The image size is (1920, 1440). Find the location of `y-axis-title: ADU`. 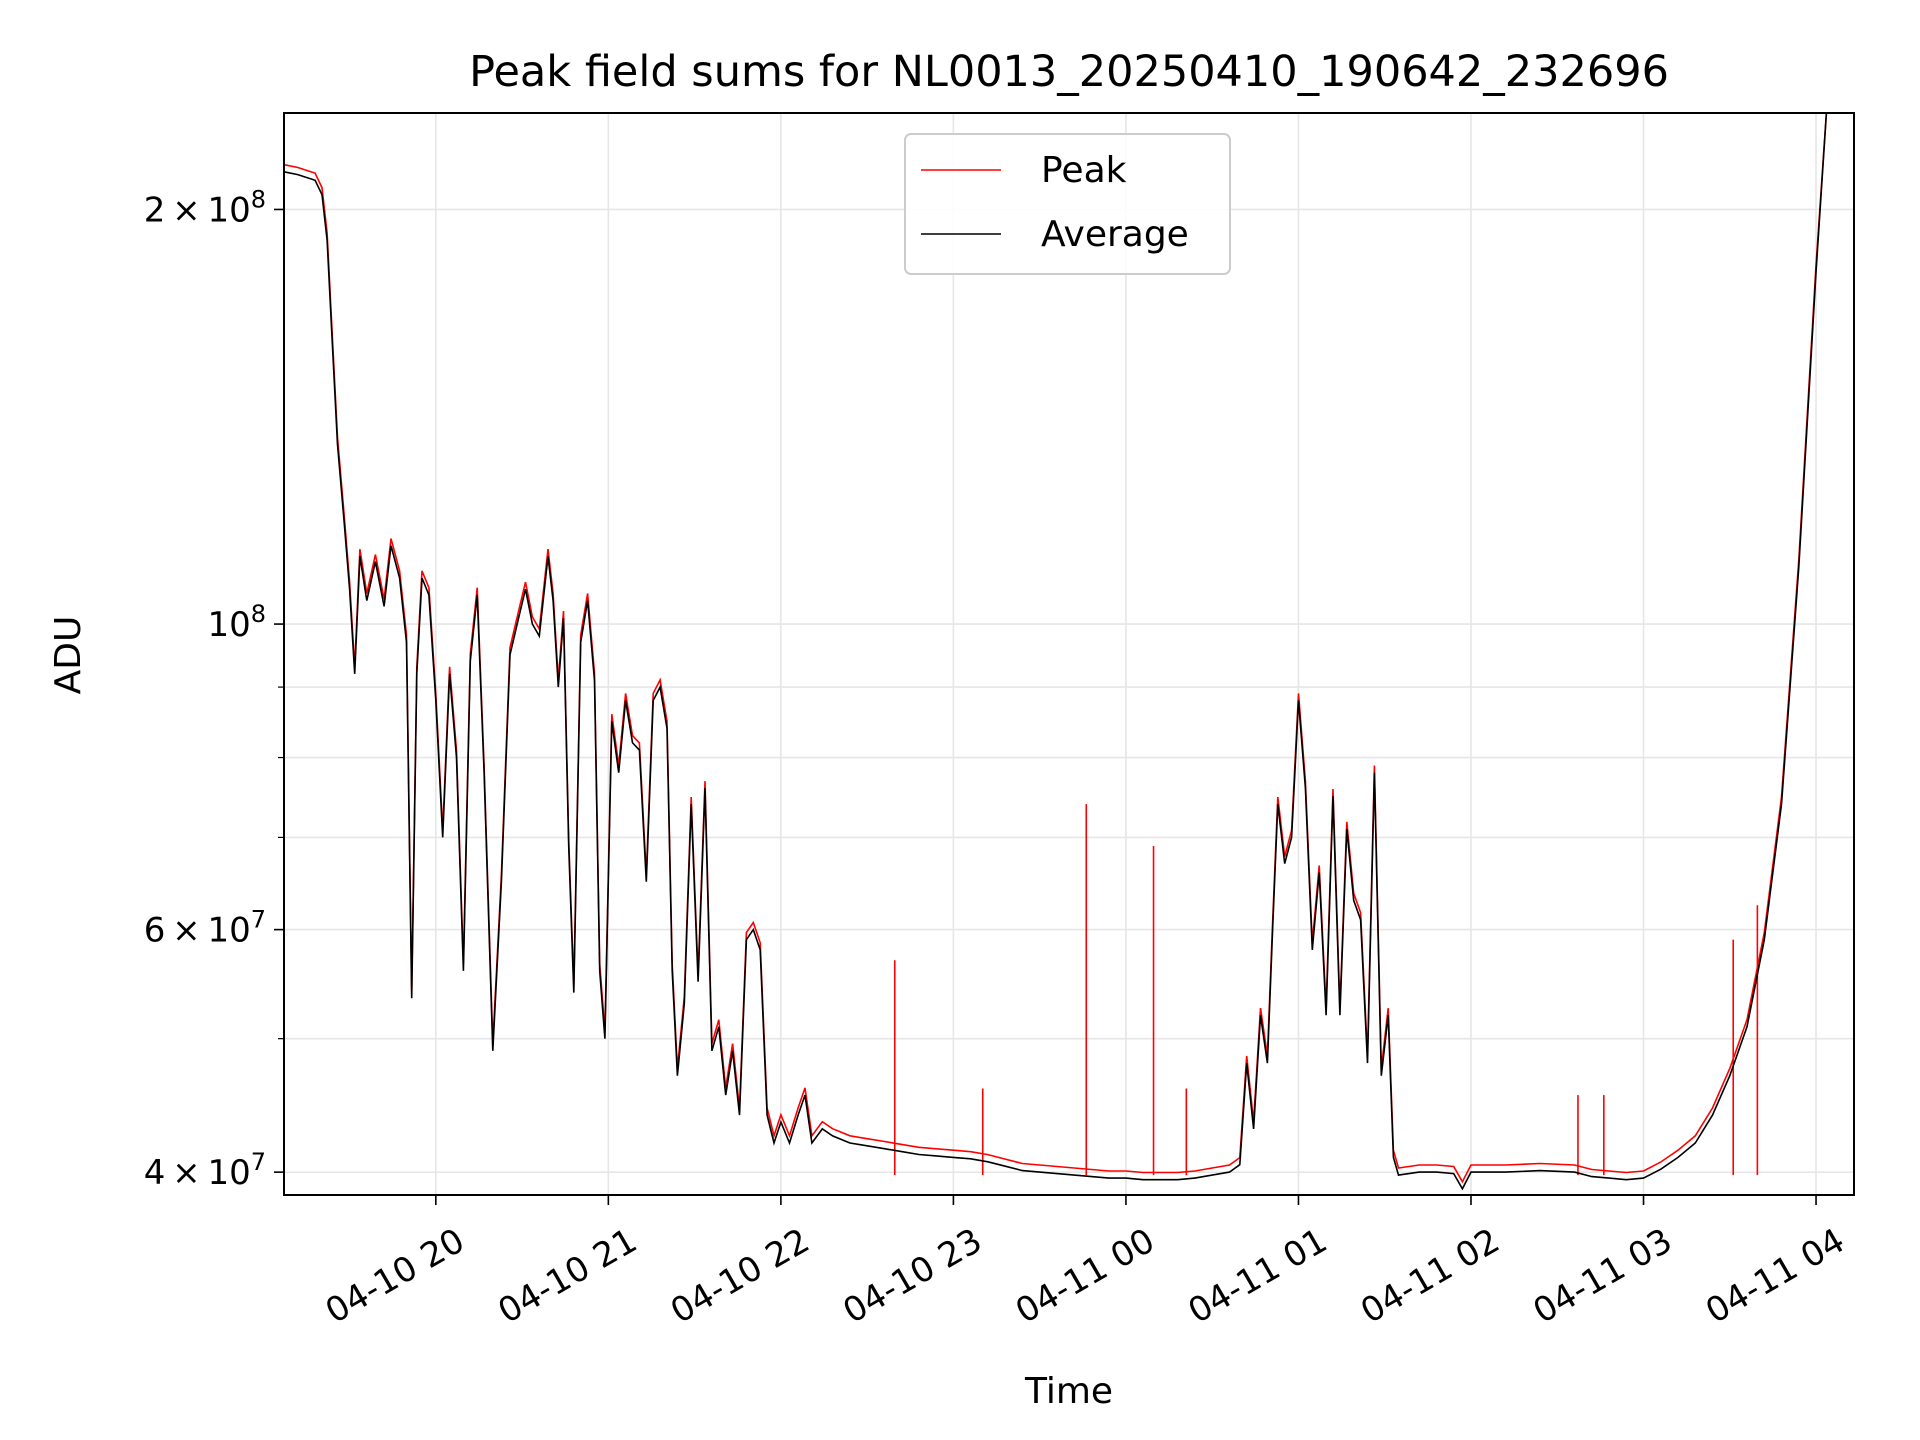

y-axis-title: ADU is located at coordinates (68, 655).